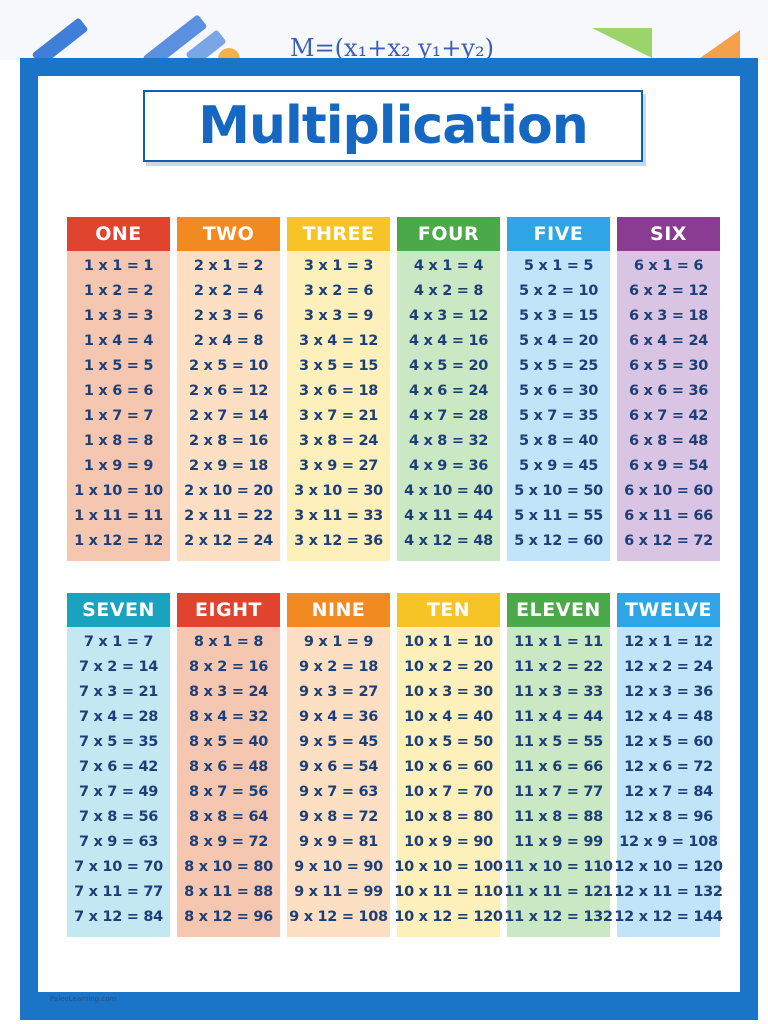 This screenshot has width=768, height=1024. What do you see at coordinates (228, 415) in the screenshot?
I see `multiplication-fact: 2 x 7 = 14` at bounding box center [228, 415].